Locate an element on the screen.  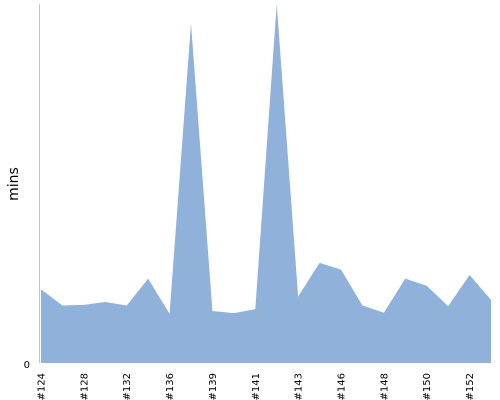
x-tick-label-7: #146 is located at coordinates (342, 386).